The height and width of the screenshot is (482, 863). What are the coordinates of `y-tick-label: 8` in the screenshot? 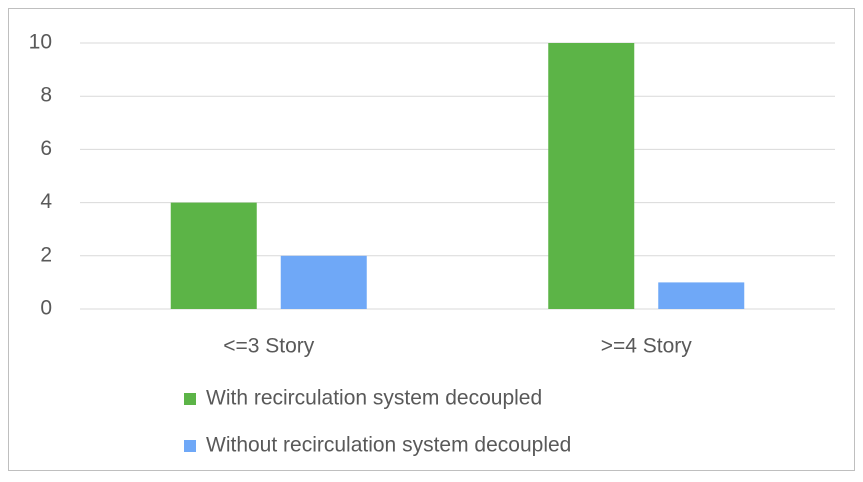 It's located at (46, 95).